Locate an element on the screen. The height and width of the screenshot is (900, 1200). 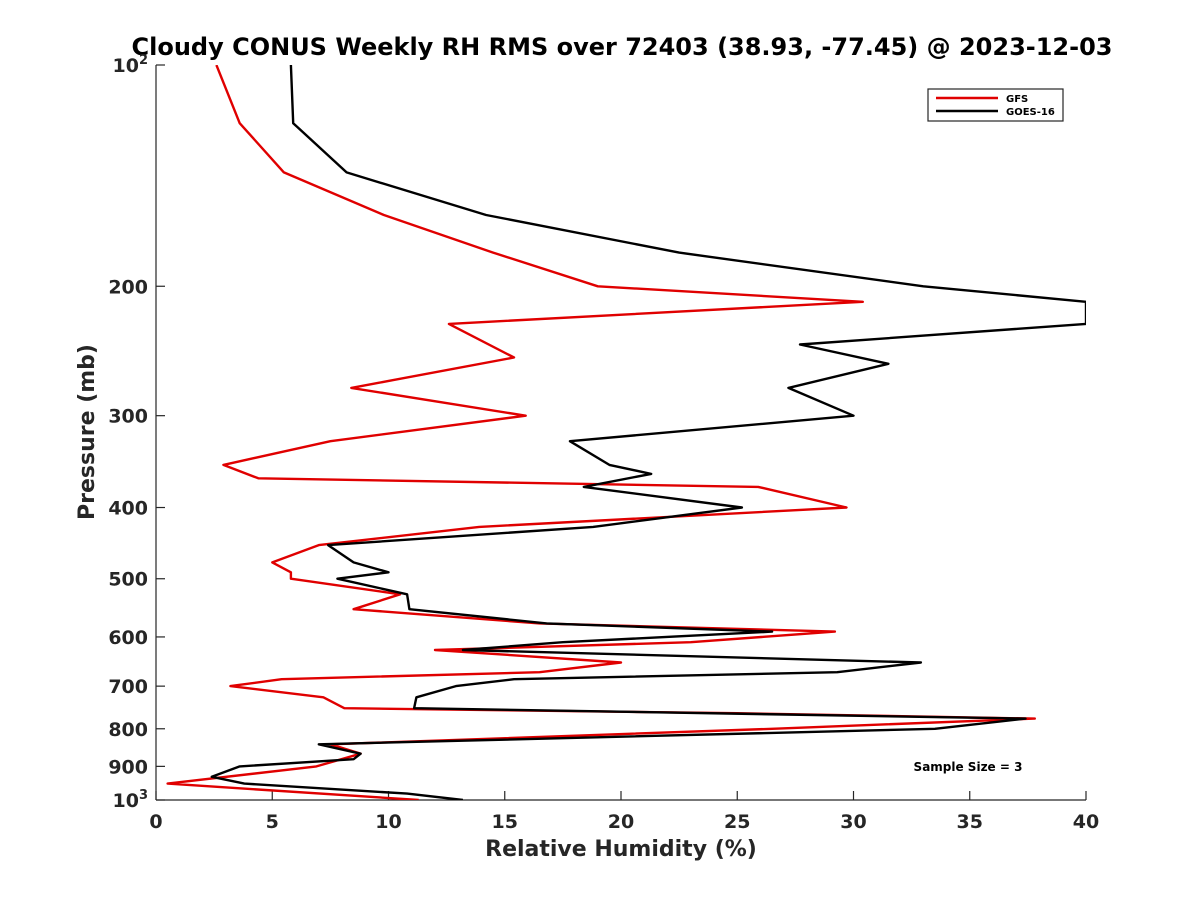
x-tick-label: 5 is located at coordinates (272, 822).